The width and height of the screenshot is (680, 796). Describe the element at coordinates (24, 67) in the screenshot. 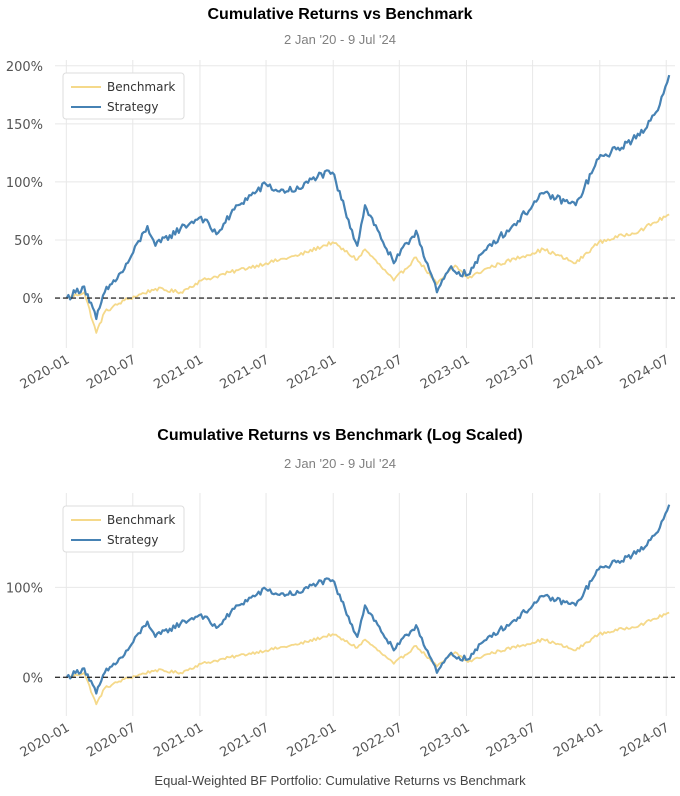

I see `y-tick-label: 200%` at that location.